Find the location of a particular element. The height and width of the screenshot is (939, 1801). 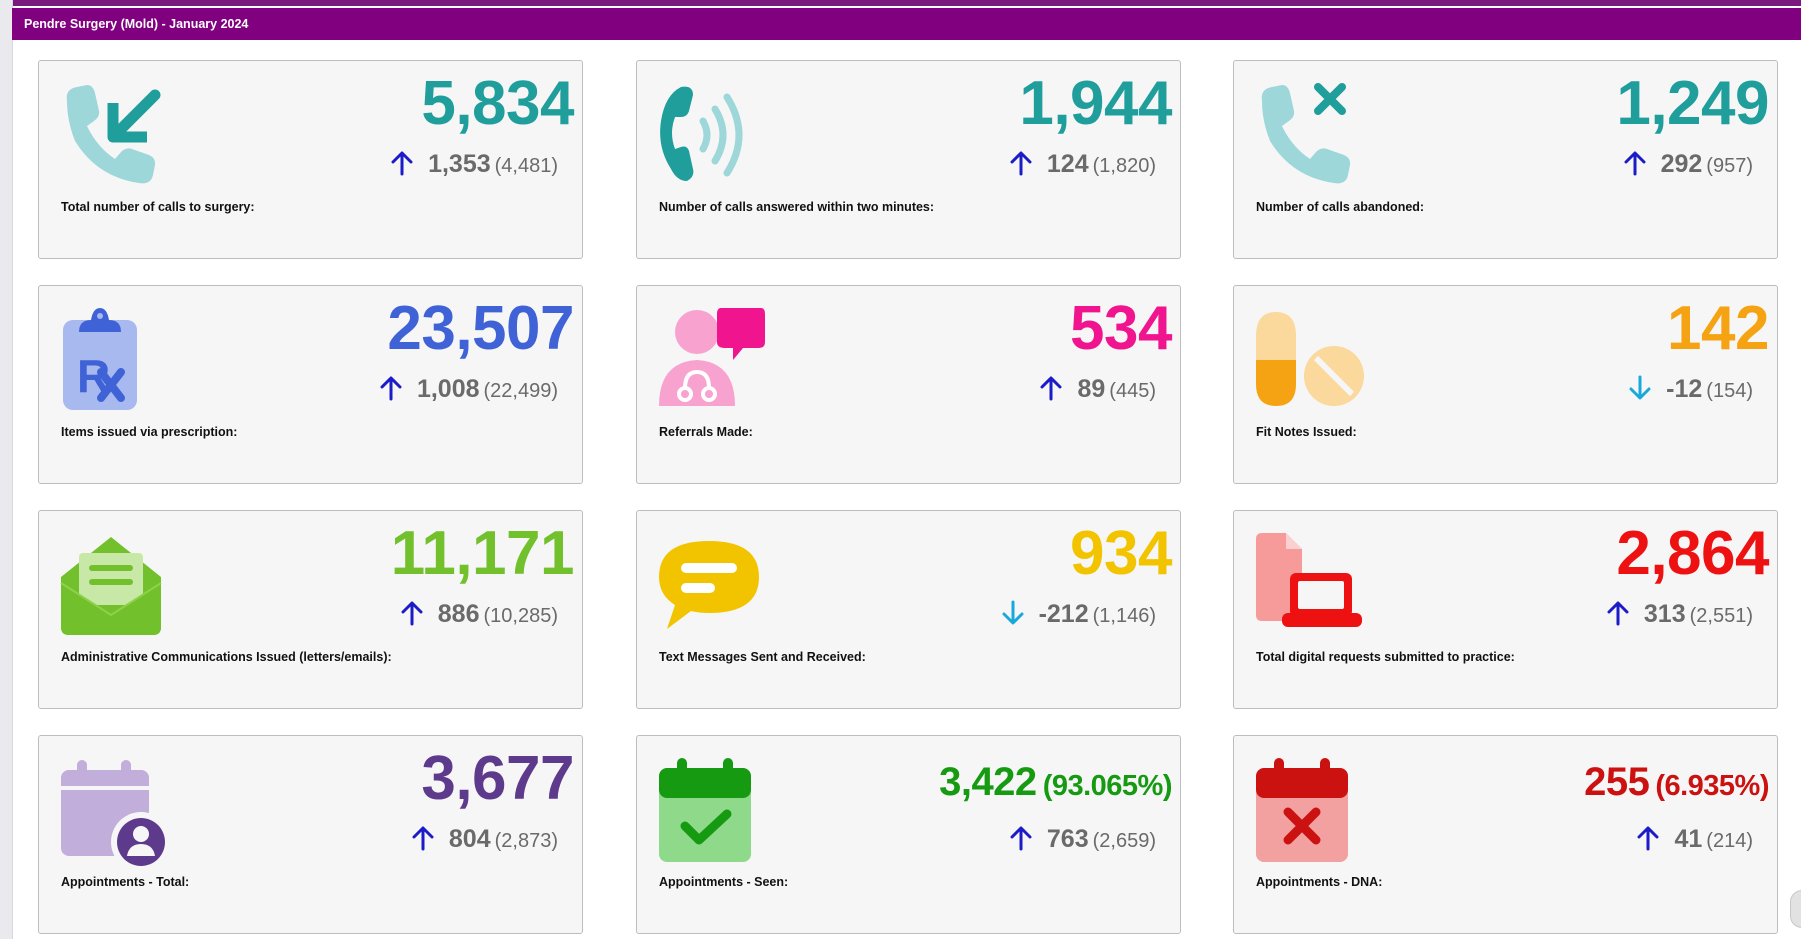

stat-value: 934 is located at coordinates (1121, 554).